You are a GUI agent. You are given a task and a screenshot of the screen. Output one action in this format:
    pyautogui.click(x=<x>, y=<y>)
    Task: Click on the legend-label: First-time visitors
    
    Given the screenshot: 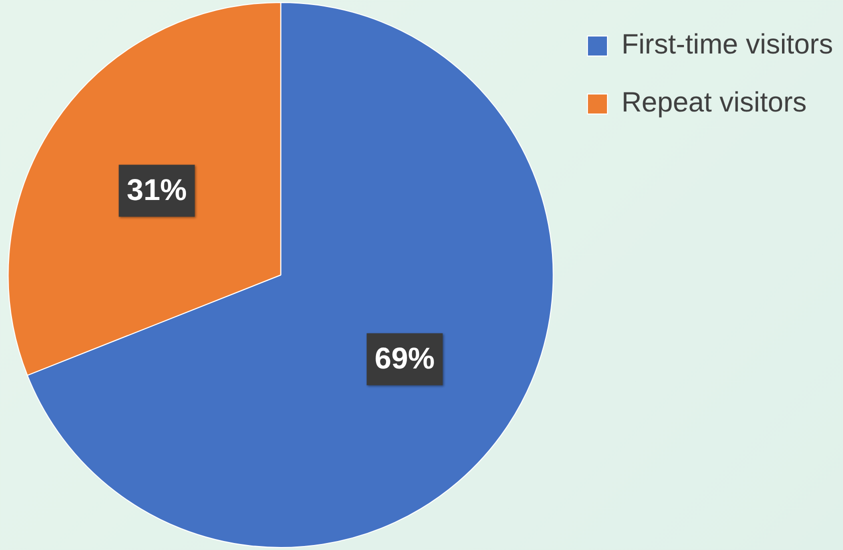 What is the action you would take?
    pyautogui.click(x=727, y=44)
    